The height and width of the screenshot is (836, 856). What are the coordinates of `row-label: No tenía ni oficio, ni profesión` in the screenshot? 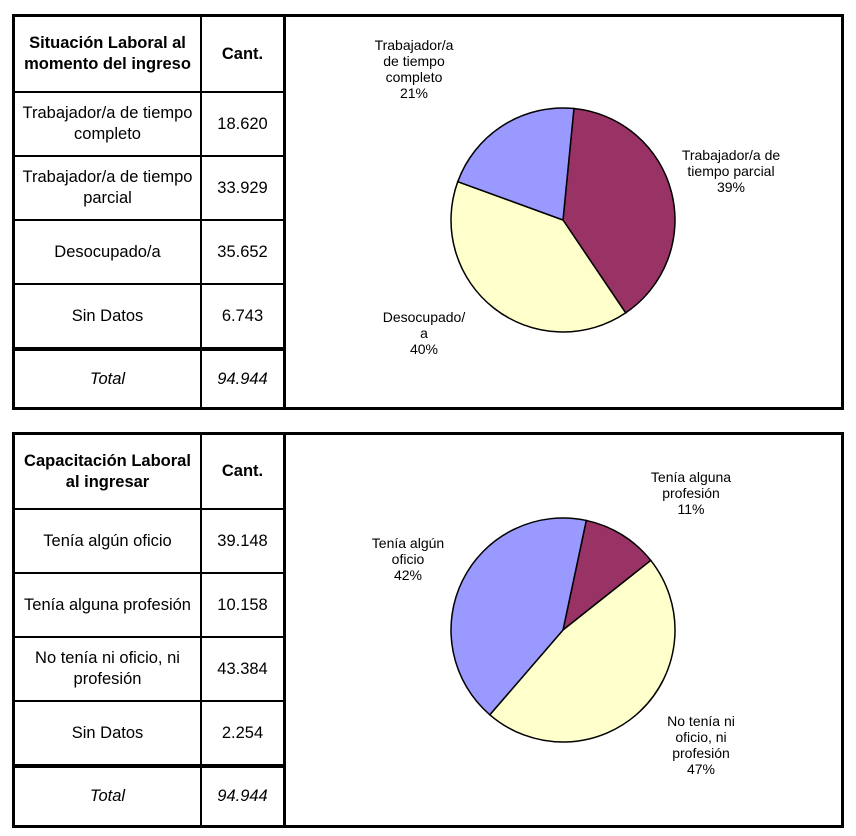 It's located at (108, 669).